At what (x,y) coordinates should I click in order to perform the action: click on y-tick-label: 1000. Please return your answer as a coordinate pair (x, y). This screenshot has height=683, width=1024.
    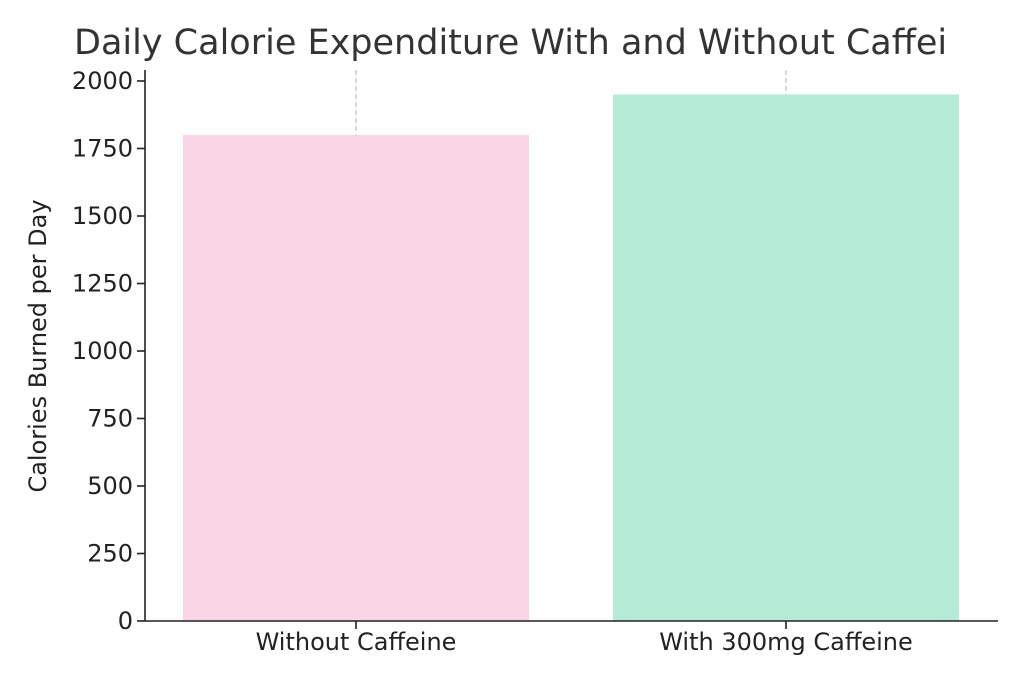
    Looking at the image, I should click on (102, 351).